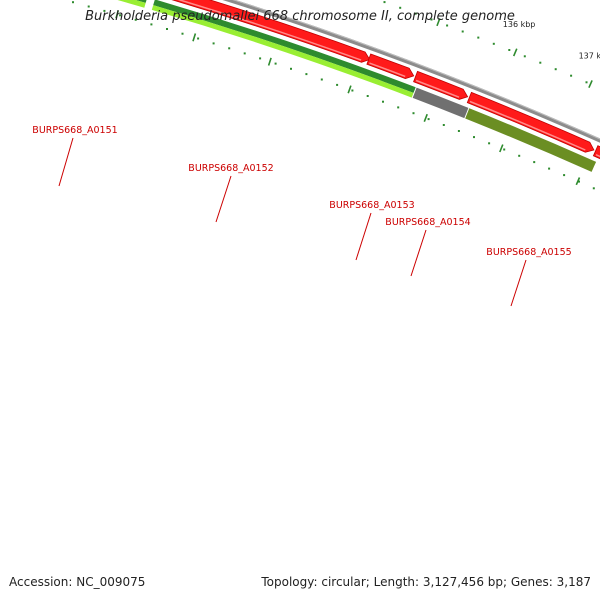 The width and height of the screenshot is (600, 605). I want to click on genome-backbone, so click(411, 71).